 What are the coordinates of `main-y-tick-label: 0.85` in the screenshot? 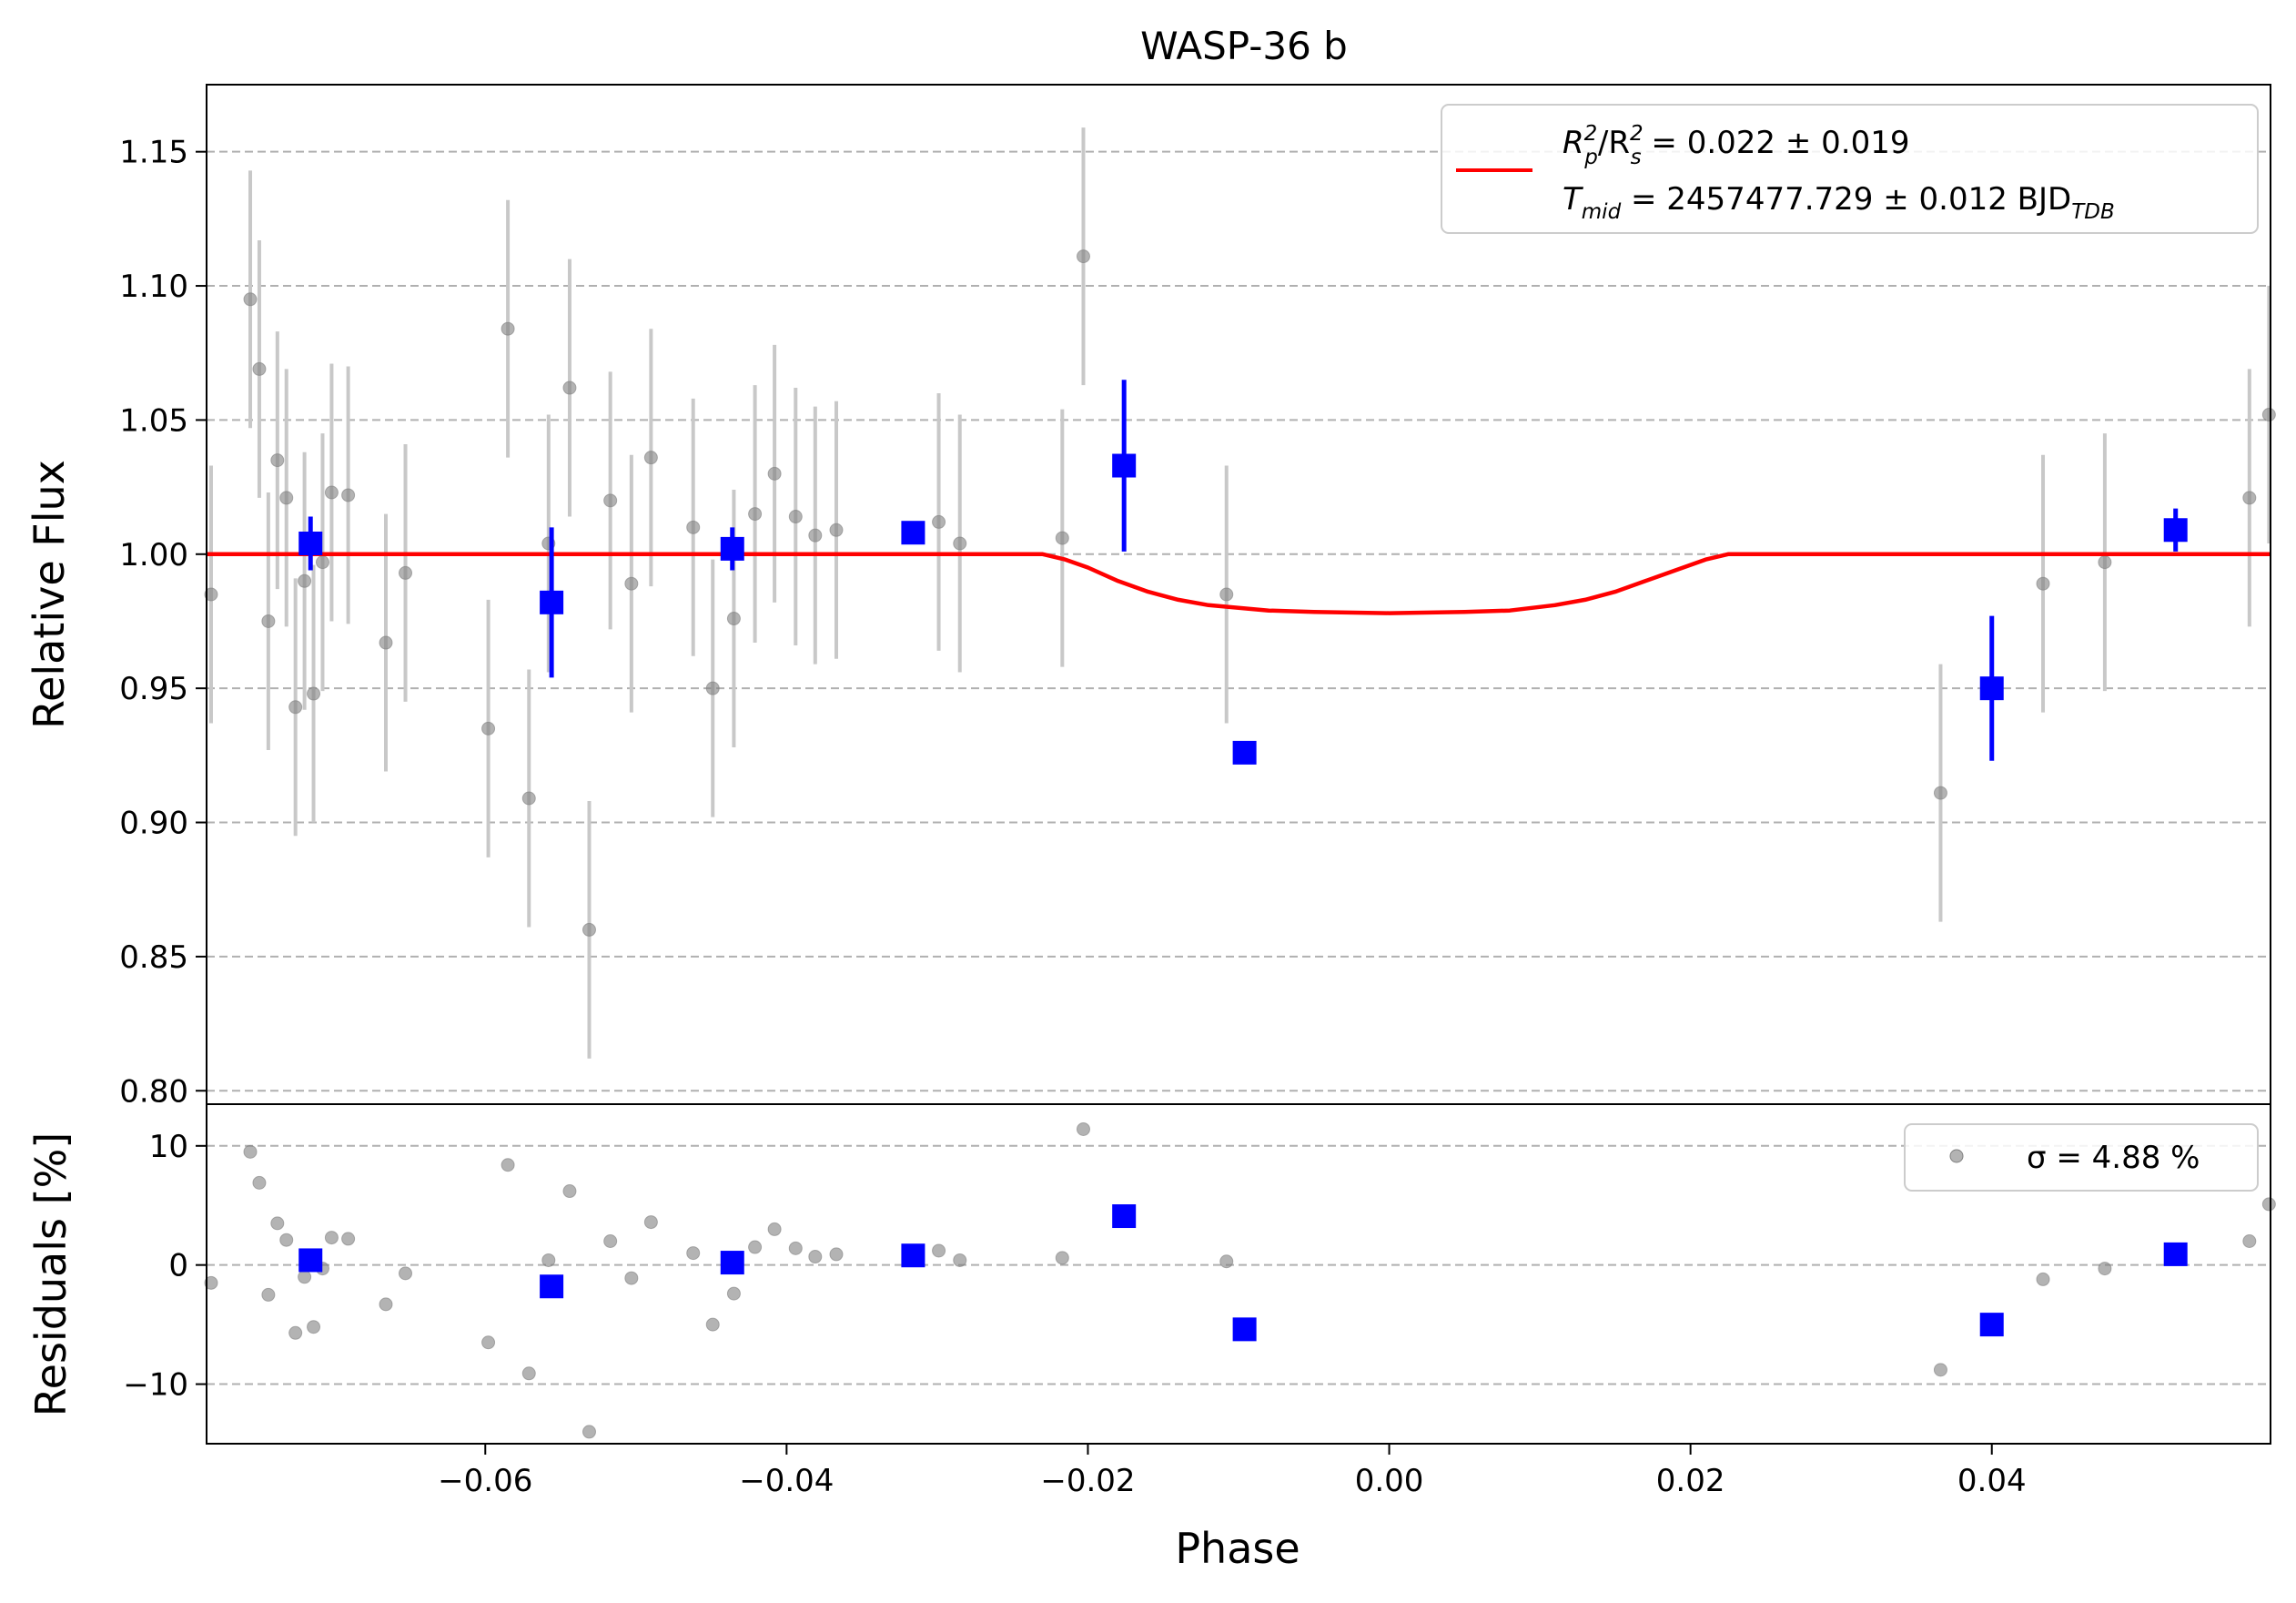 It's located at (153, 957).